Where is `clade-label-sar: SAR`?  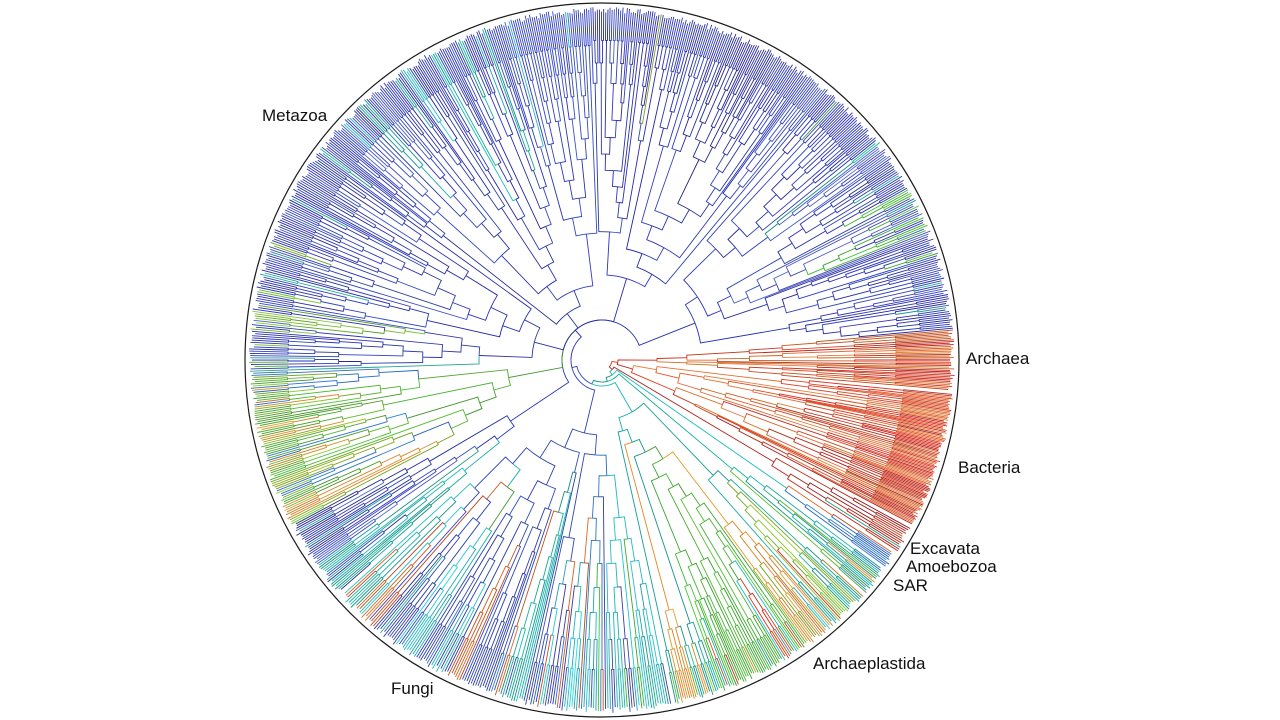 clade-label-sar: SAR is located at coordinates (910, 585).